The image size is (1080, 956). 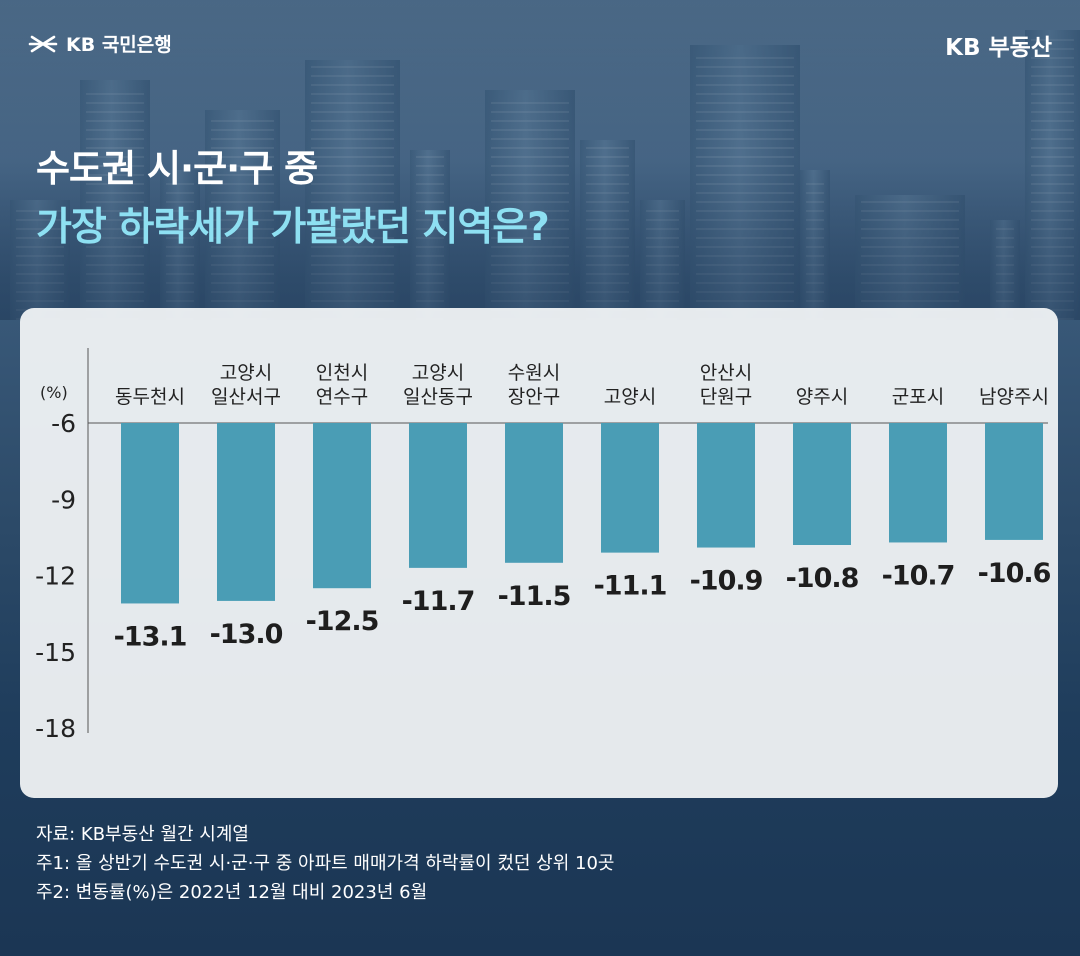 What do you see at coordinates (55, 576) in the screenshot?
I see `y-tick-label: -12` at bounding box center [55, 576].